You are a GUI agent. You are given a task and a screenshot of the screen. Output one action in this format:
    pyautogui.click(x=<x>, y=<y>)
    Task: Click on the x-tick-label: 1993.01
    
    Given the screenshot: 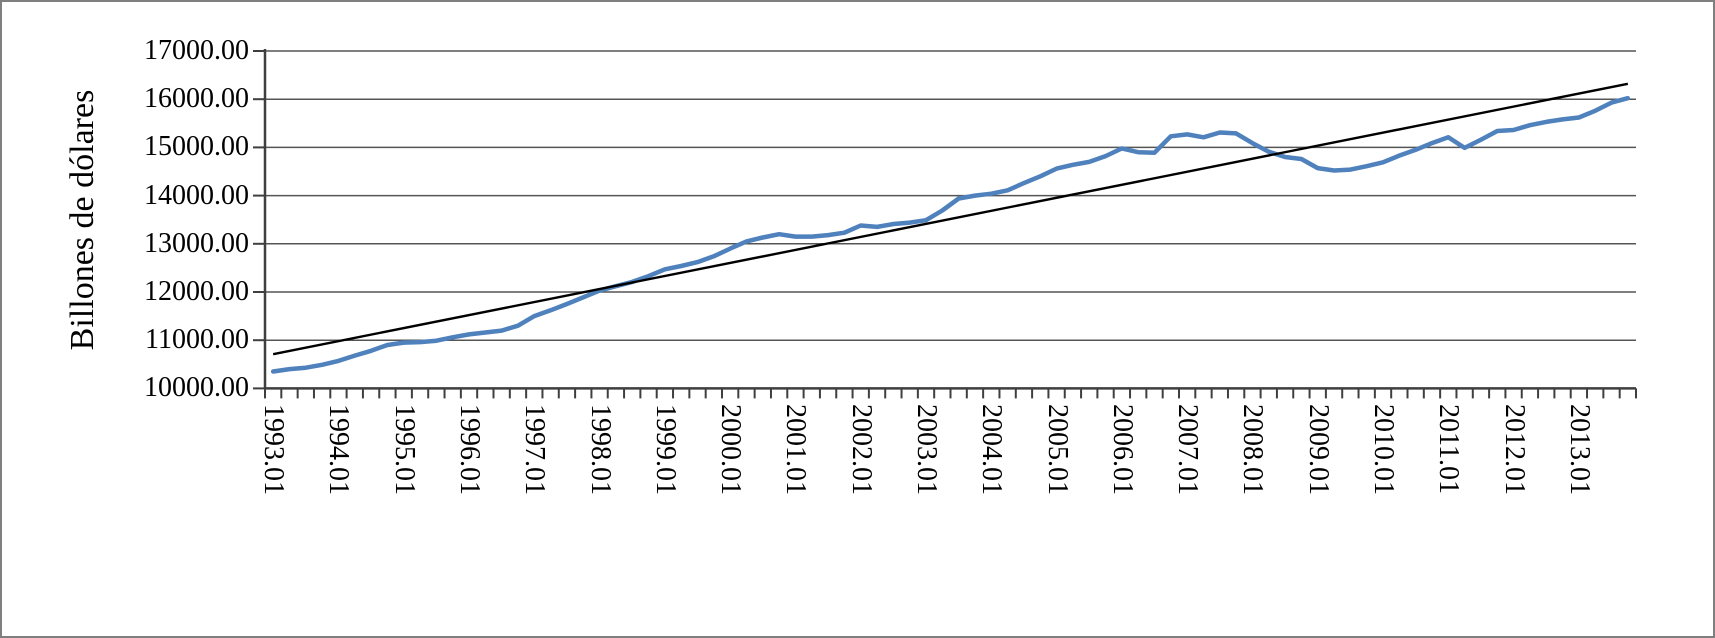 What is the action you would take?
    pyautogui.click(x=274, y=449)
    